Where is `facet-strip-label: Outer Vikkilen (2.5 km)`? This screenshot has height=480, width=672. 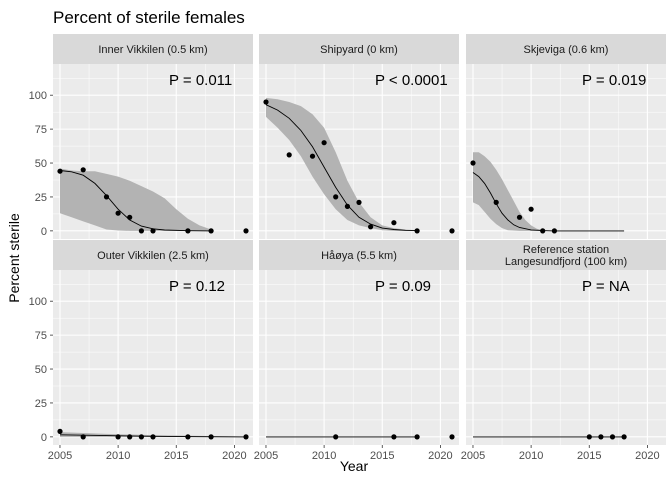 facet-strip-label: Outer Vikkilen (2.5 km) is located at coordinates (153, 256).